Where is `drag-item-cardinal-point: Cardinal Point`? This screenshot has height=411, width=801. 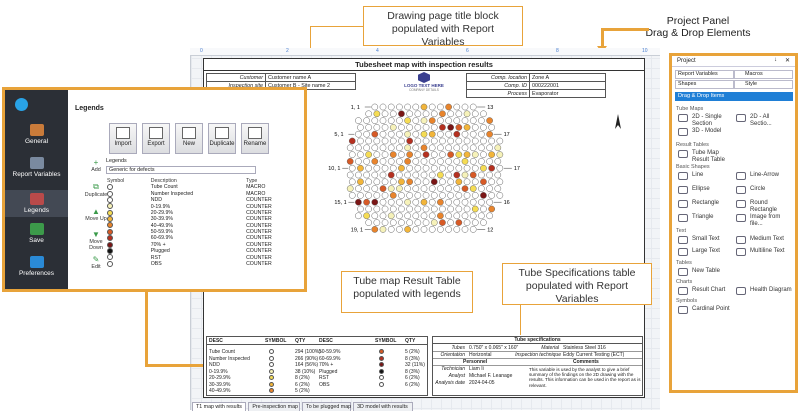 drag-item-cardinal-point: Cardinal Point is located at coordinates (706, 310).